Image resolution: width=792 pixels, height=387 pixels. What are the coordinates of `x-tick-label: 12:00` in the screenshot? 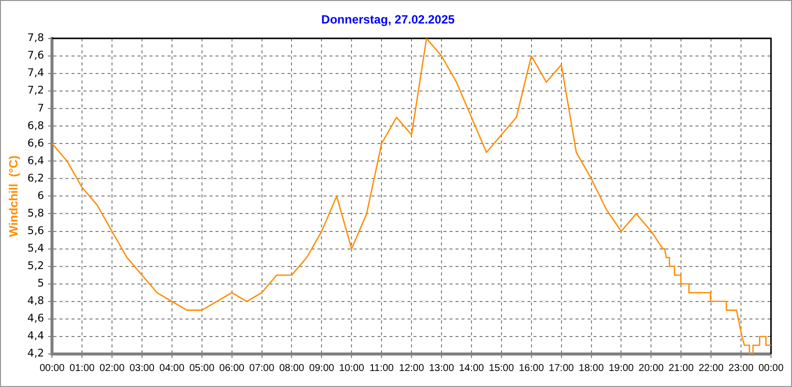 It's located at (411, 368).